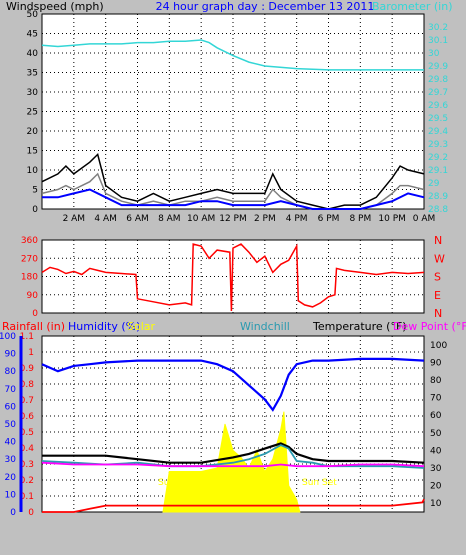  What do you see at coordinates (33, 93) in the screenshot?
I see `windspeed-tick-label: 30` at bounding box center [33, 93].